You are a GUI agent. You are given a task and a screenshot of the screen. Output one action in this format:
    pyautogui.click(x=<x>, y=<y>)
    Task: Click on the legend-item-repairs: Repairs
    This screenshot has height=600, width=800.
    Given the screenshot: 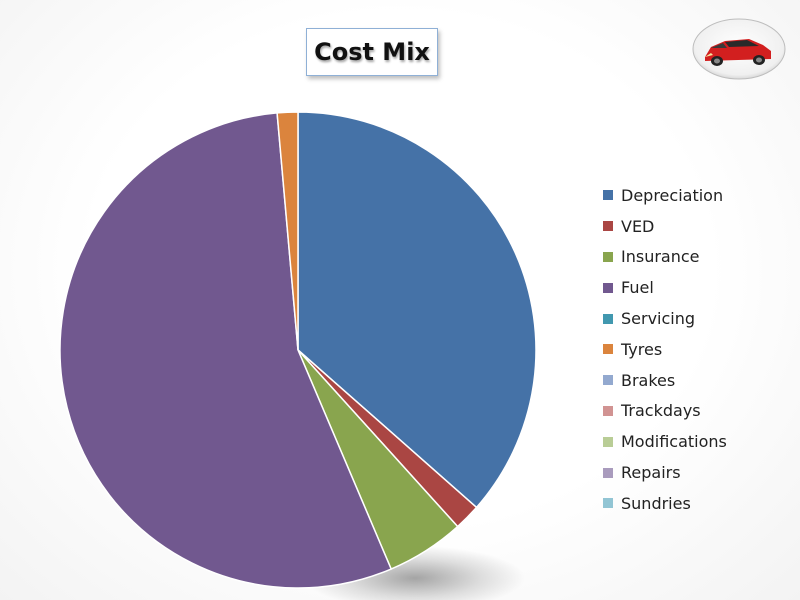 What is the action you would take?
    pyautogui.click(x=665, y=472)
    